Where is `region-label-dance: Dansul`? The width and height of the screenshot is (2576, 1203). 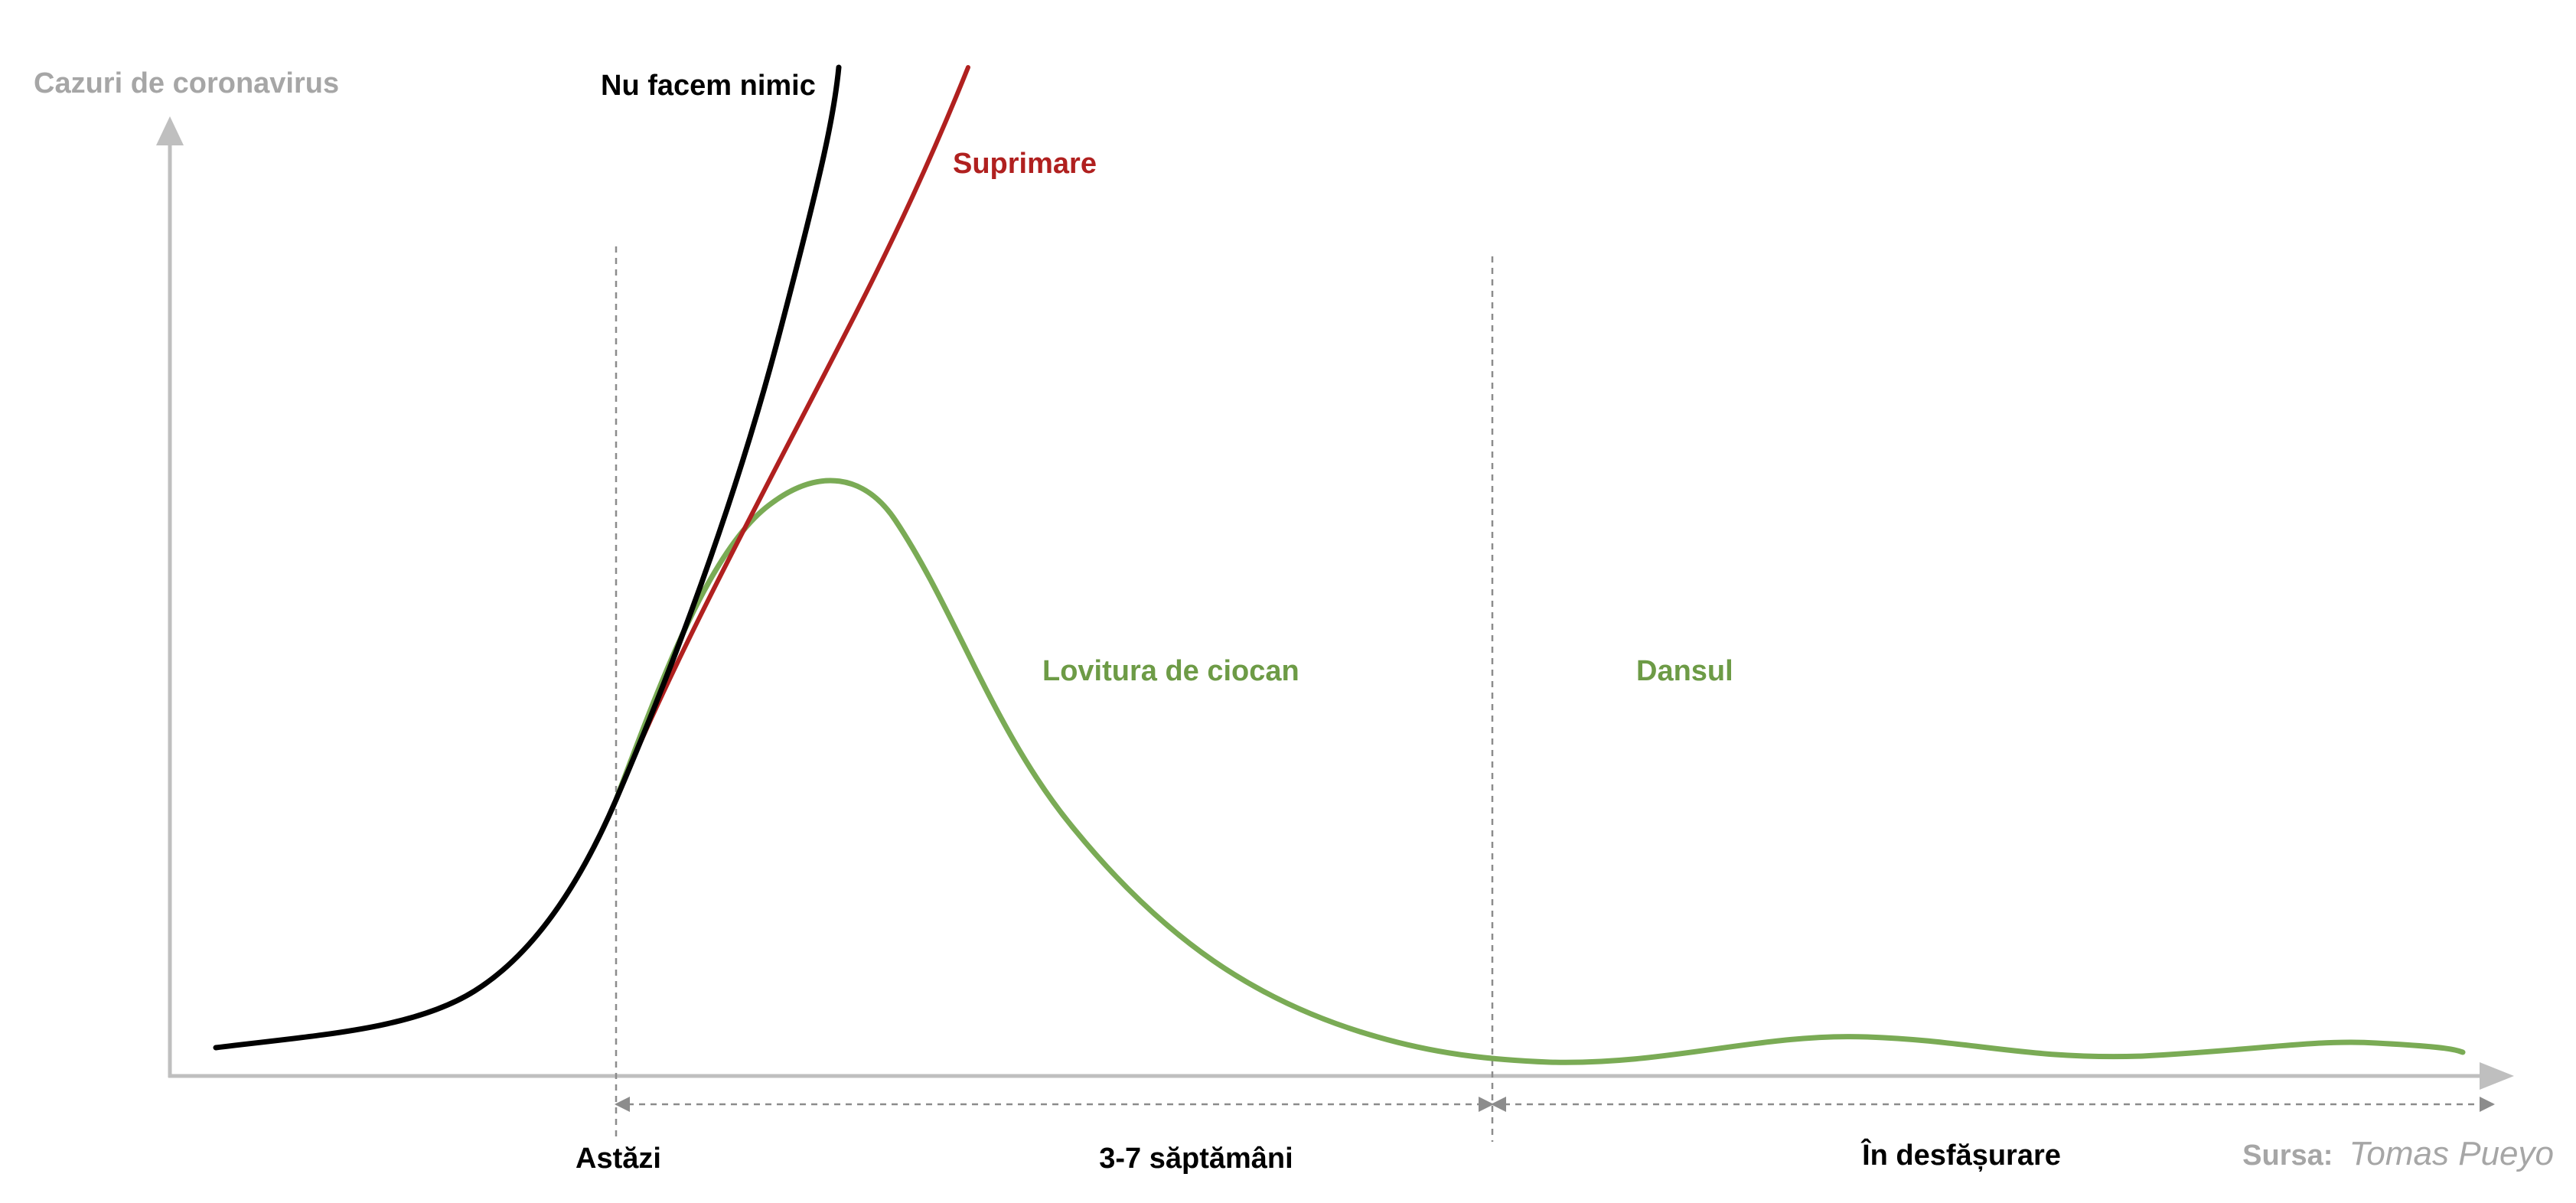
region-label-dance: Dansul is located at coordinates (1684, 671).